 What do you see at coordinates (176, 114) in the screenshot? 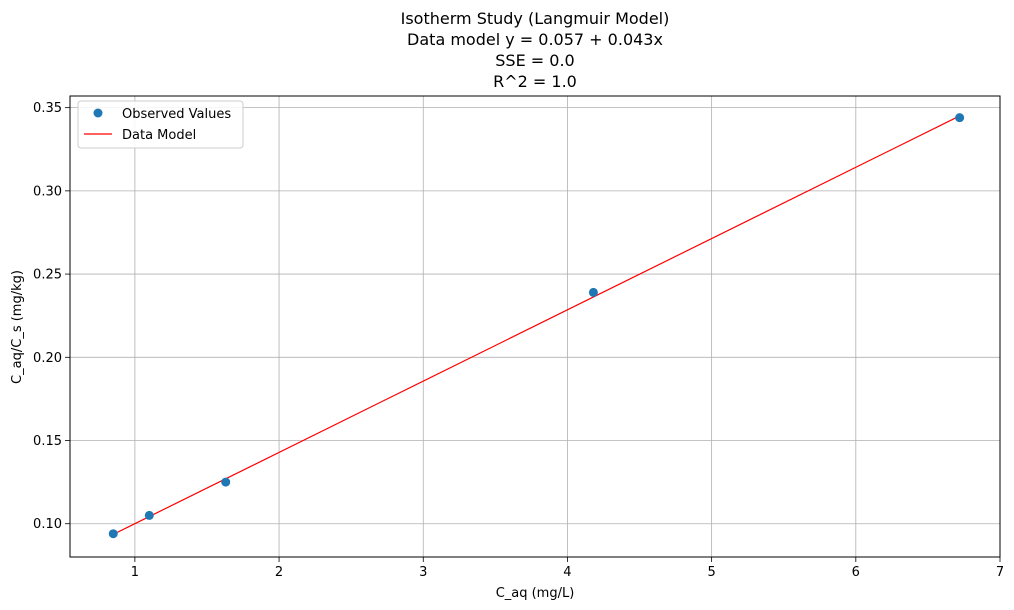
I see `legend-label-observed: Observed Values` at bounding box center [176, 114].